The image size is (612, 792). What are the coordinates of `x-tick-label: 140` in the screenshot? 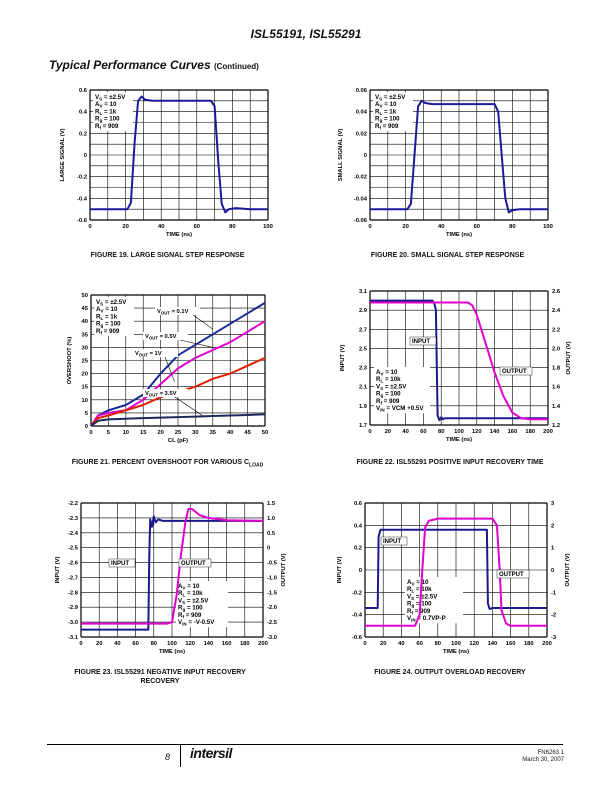 It's located at (493, 644).